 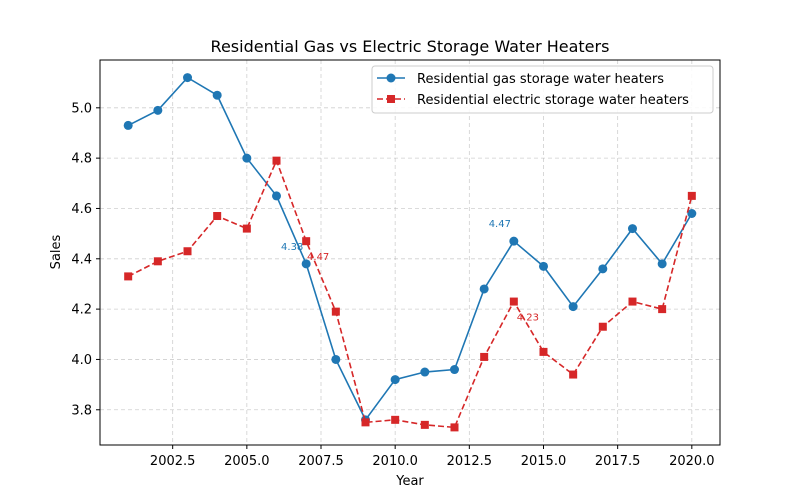 I want to click on y-tick-label: 4.0, so click(x=81, y=360).